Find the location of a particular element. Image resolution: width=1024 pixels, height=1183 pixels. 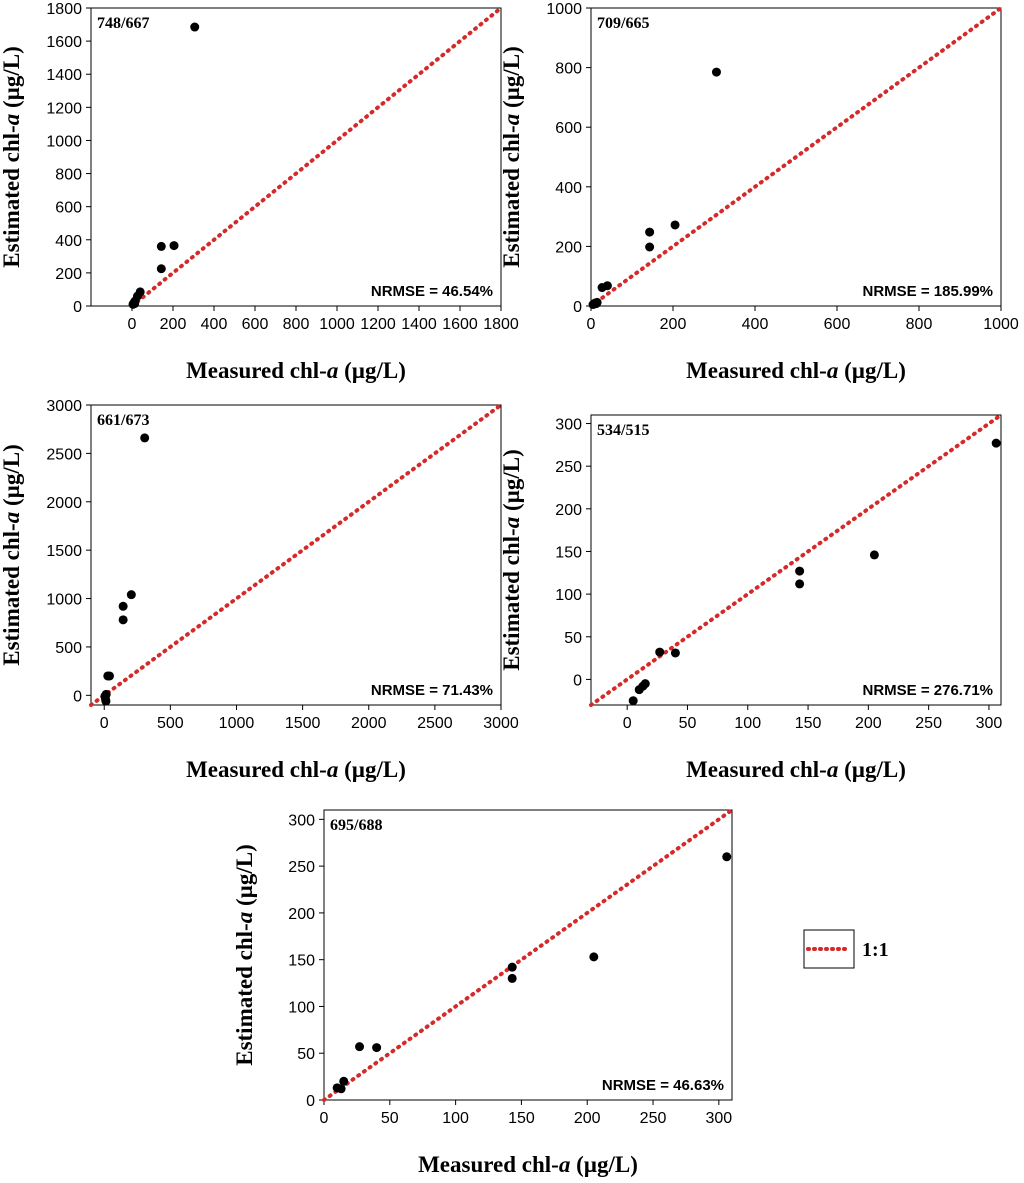

x-tick-label: 150 is located at coordinates (521, 1118).